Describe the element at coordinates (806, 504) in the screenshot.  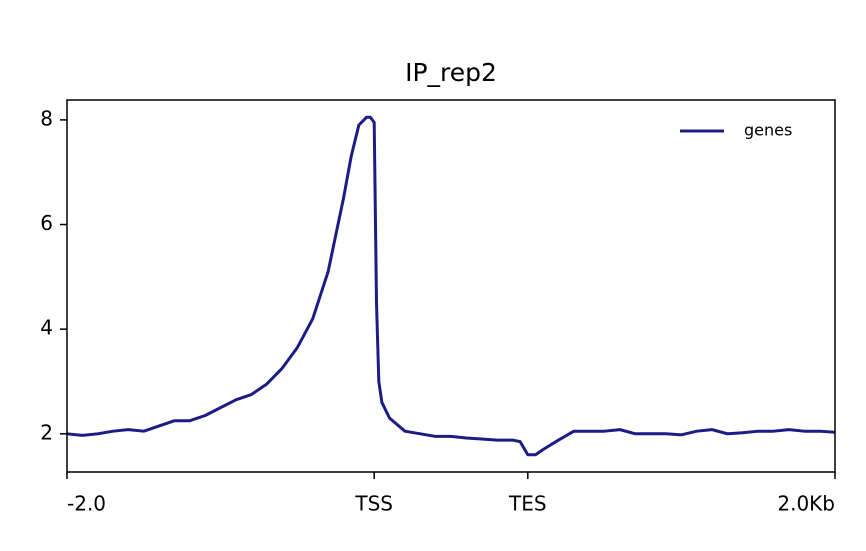
I see `x-tick-label: 2.0Kb` at that location.